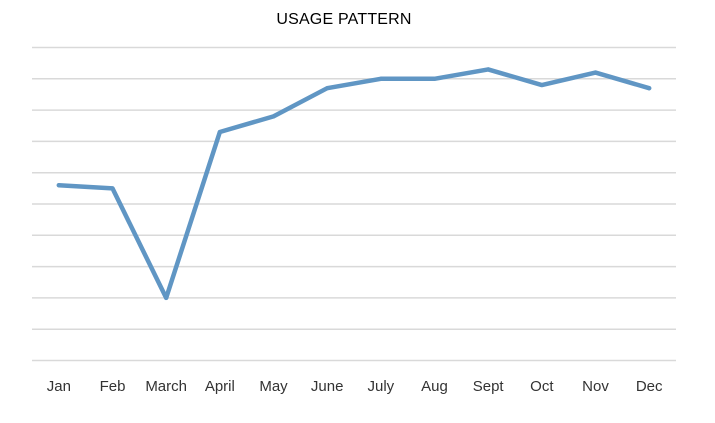 The height and width of the screenshot is (423, 715). Describe the element at coordinates (542, 386) in the screenshot. I see `x-tick-label: Oct` at that location.